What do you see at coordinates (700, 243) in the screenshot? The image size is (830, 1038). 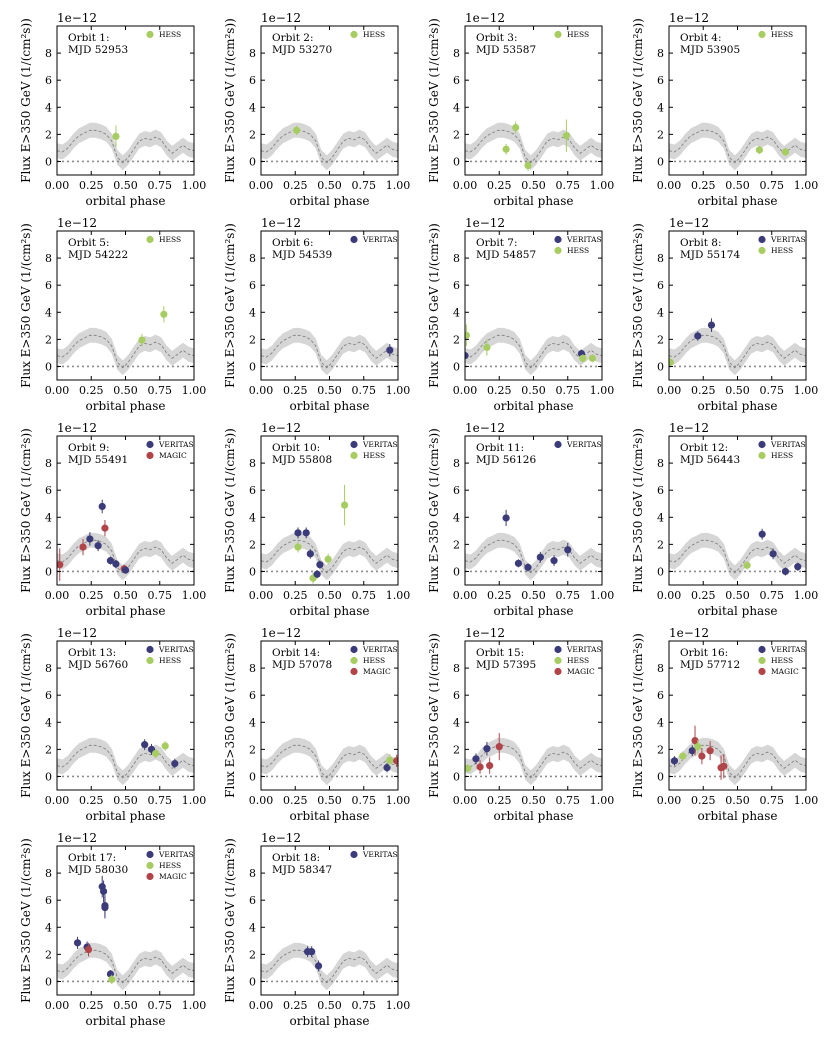 I see `orbit-label: Orbit 8:` at bounding box center [700, 243].